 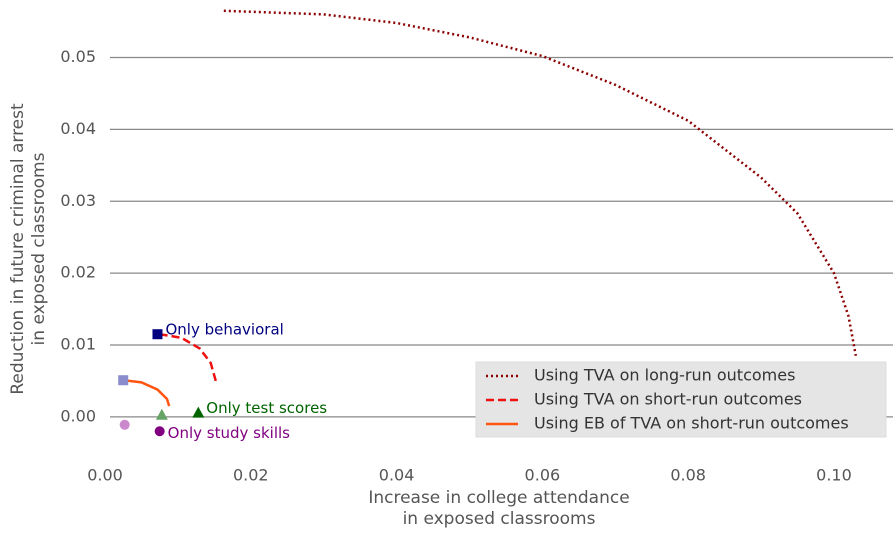 What do you see at coordinates (543, 475) in the screenshot?
I see `x-tick-label: 0.06` at bounding box center [543, 475].